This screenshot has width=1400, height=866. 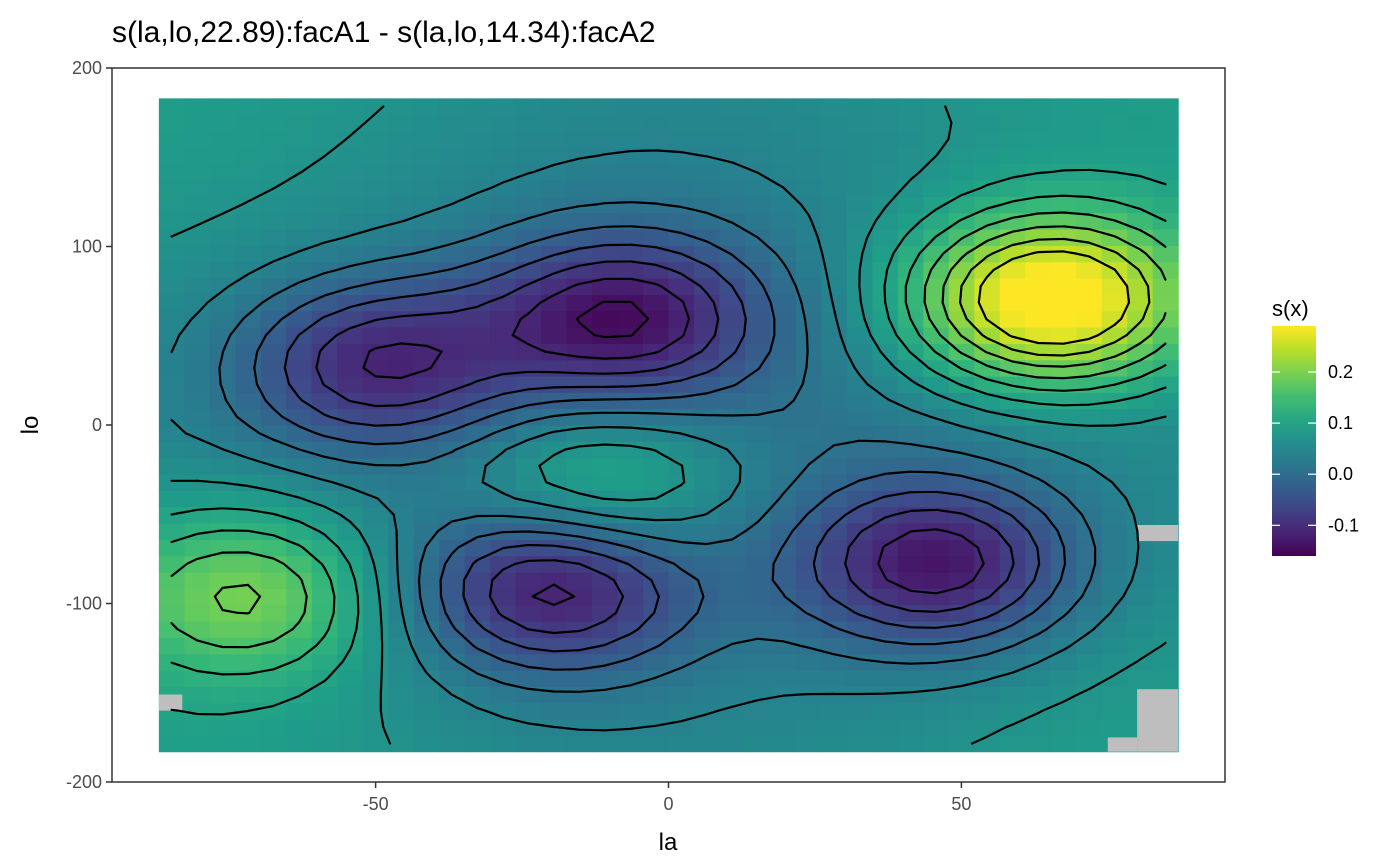 What do you see at coordinates (1294, 441) in the screenshot?
I see `colorbar` at bounding box center [1294, 441].